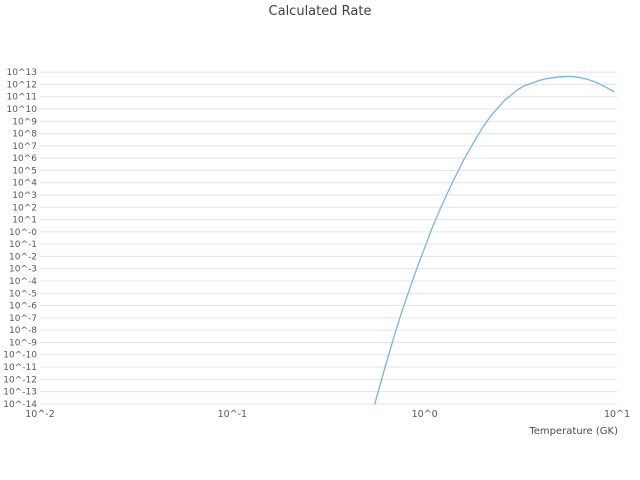 The width and height of the screenshot is (640, 480). What do you see at coordinates (22, 73) in the screenshot?
I see `y-tick-label: 10^13` at bounding box center [22, 73].